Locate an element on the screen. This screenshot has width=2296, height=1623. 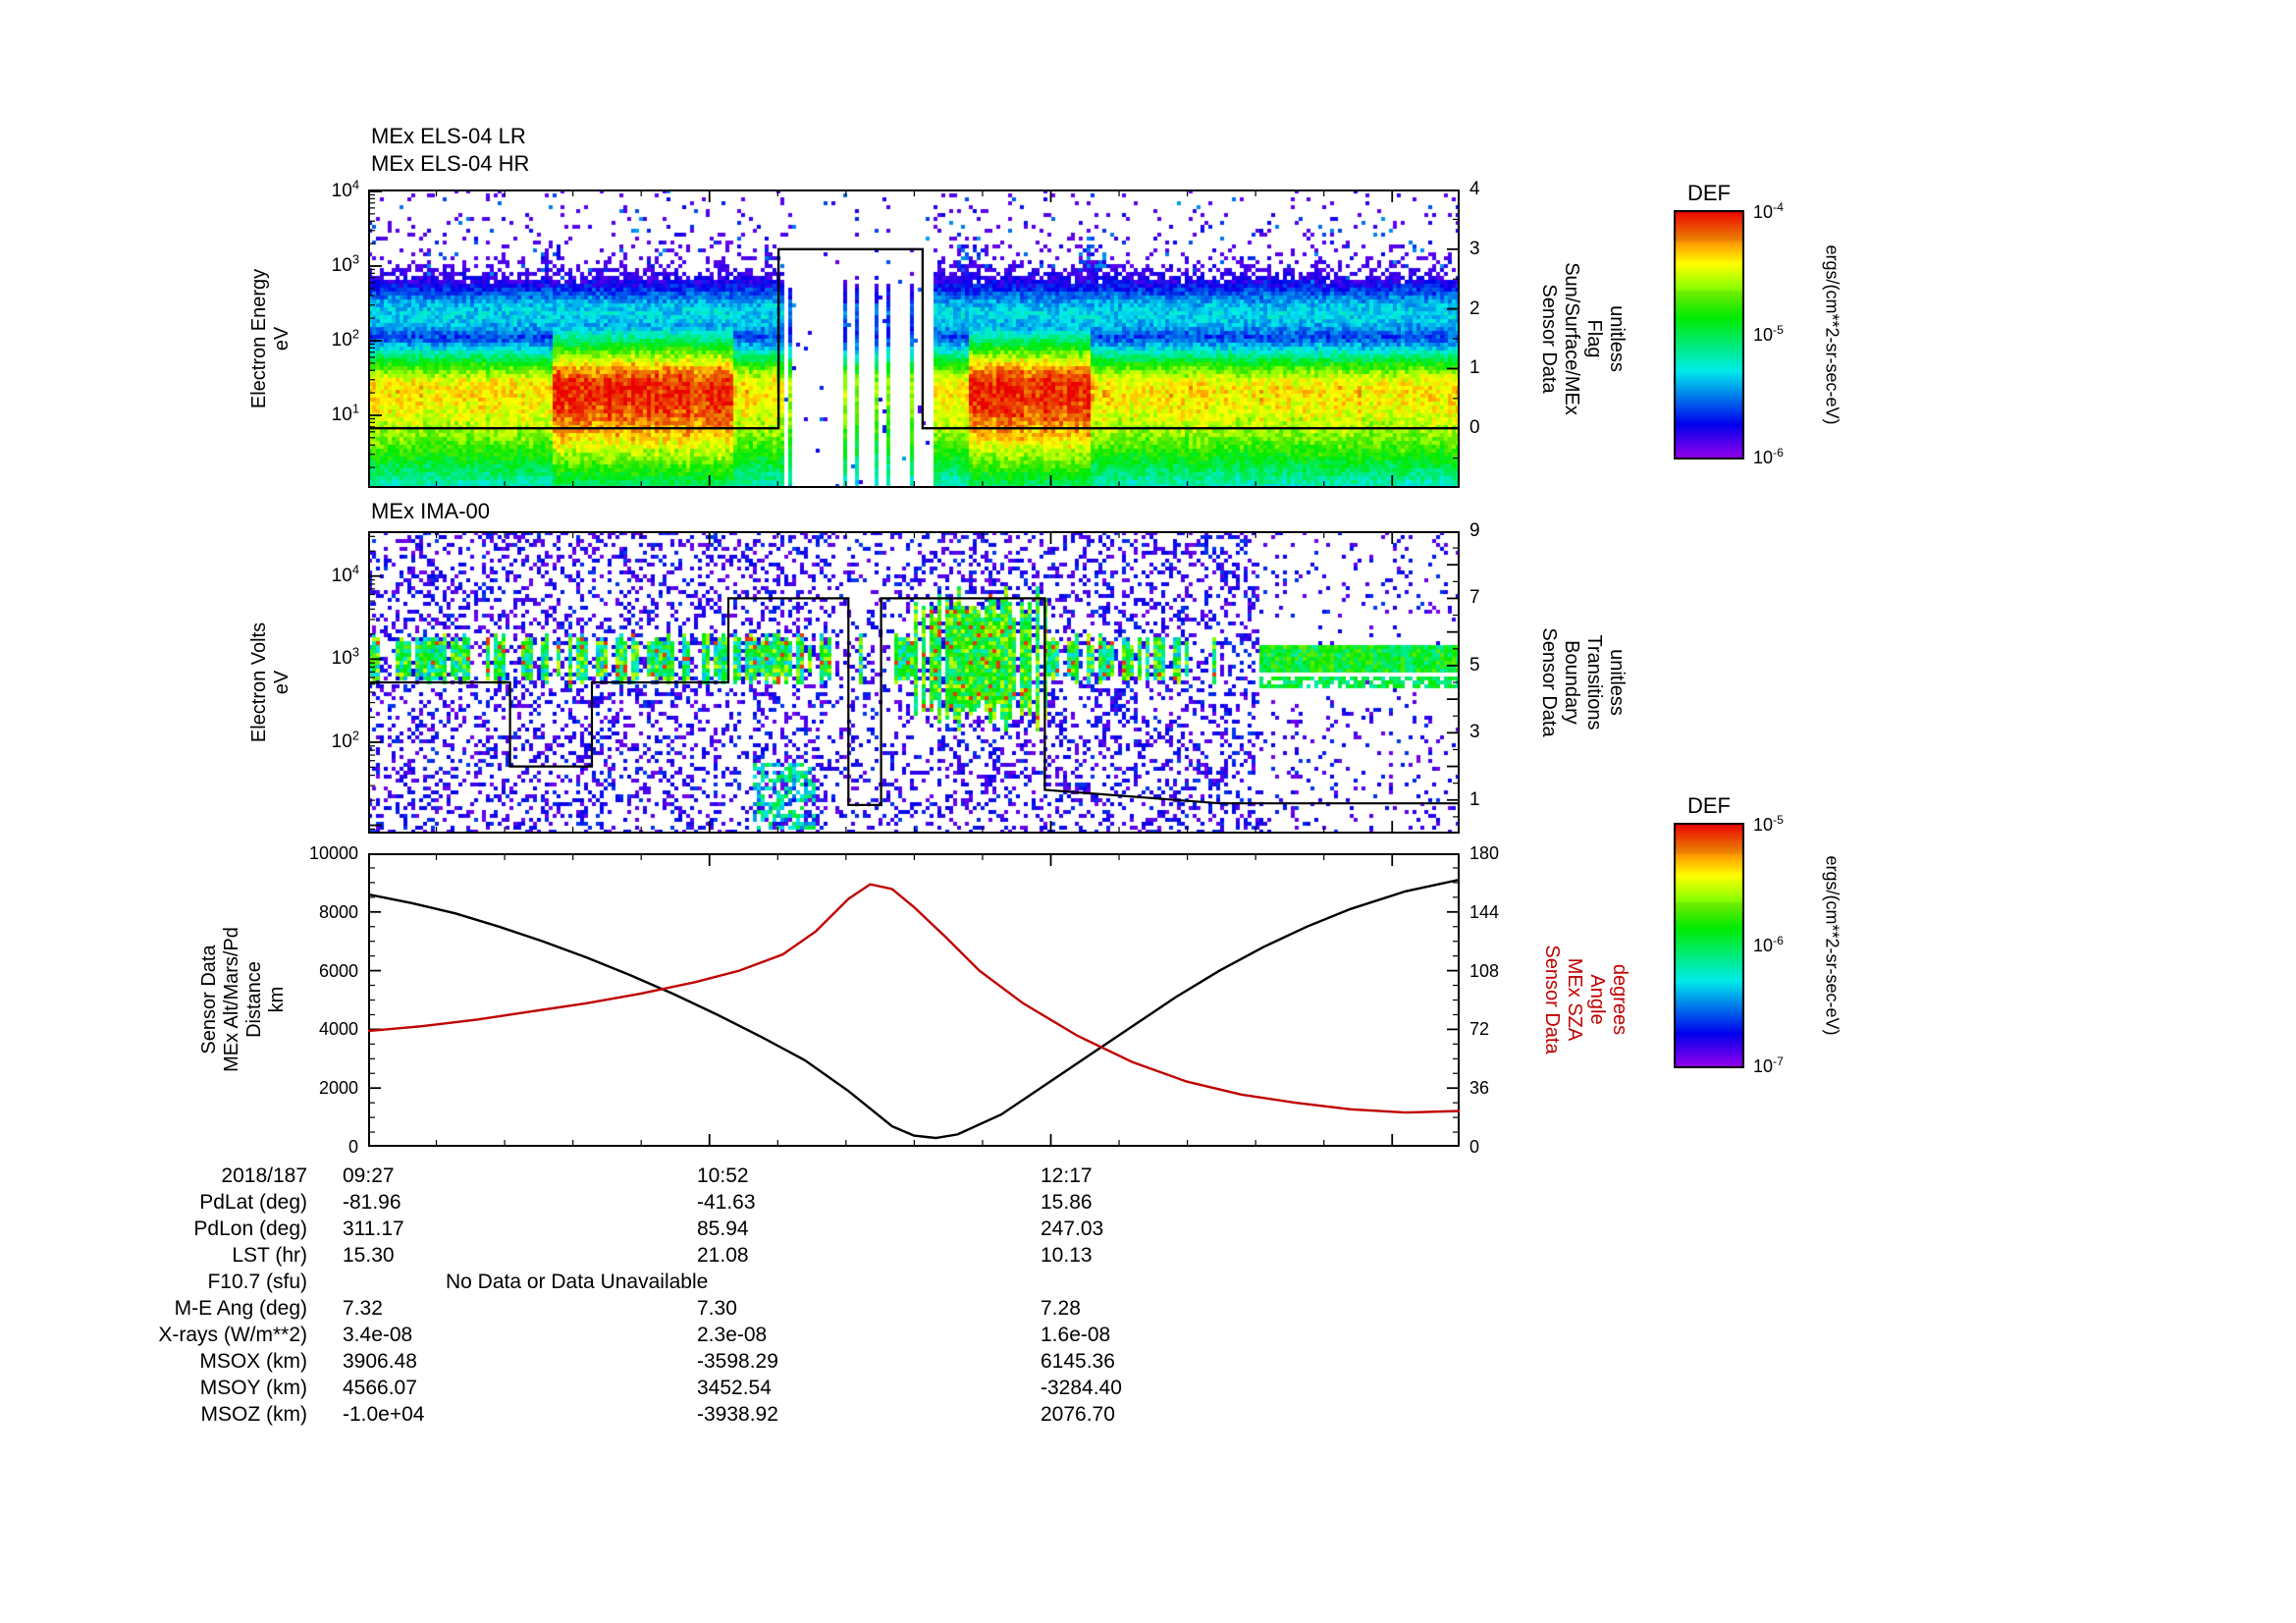
sza-right-axis-label-line: Sensor Data is located at coordinates (1552, 1000).